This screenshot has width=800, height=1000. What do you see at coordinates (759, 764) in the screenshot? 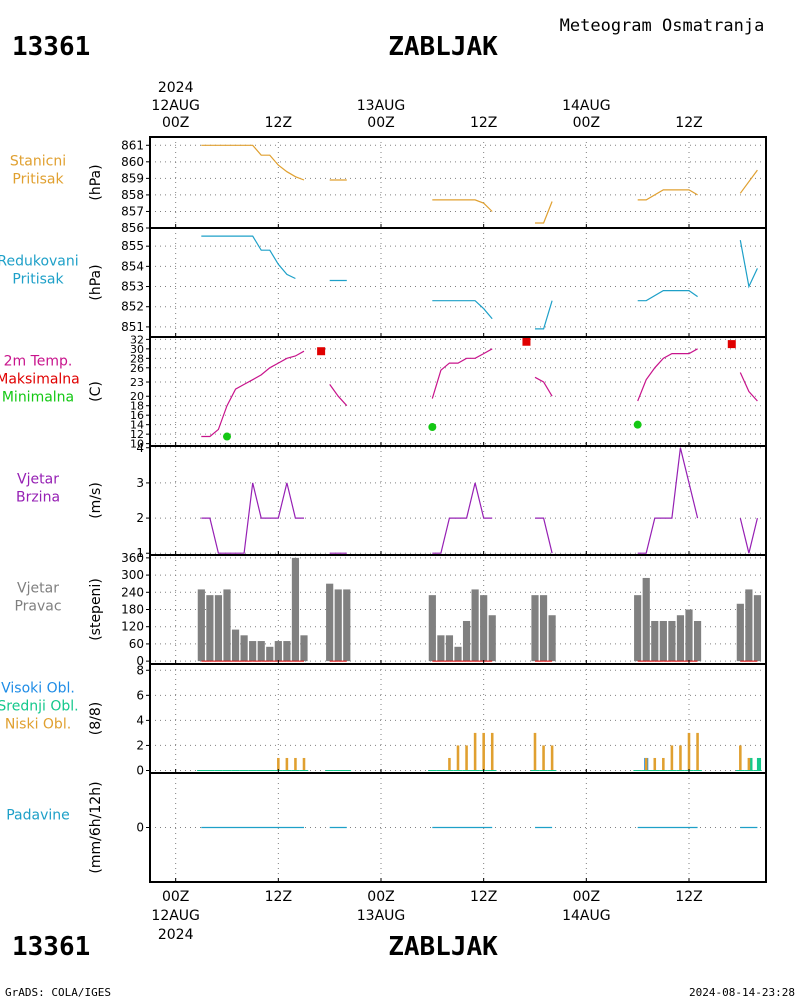
I see `mid-cloud-bar` at bounding box center [759, 764].